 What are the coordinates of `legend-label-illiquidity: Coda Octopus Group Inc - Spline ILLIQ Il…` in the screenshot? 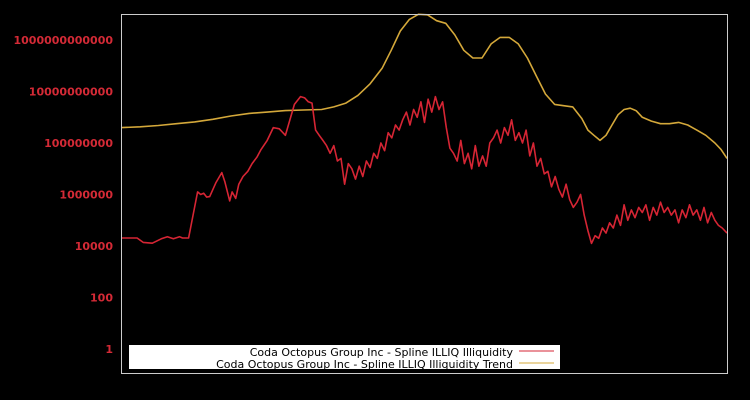 It's located at (382, 352).